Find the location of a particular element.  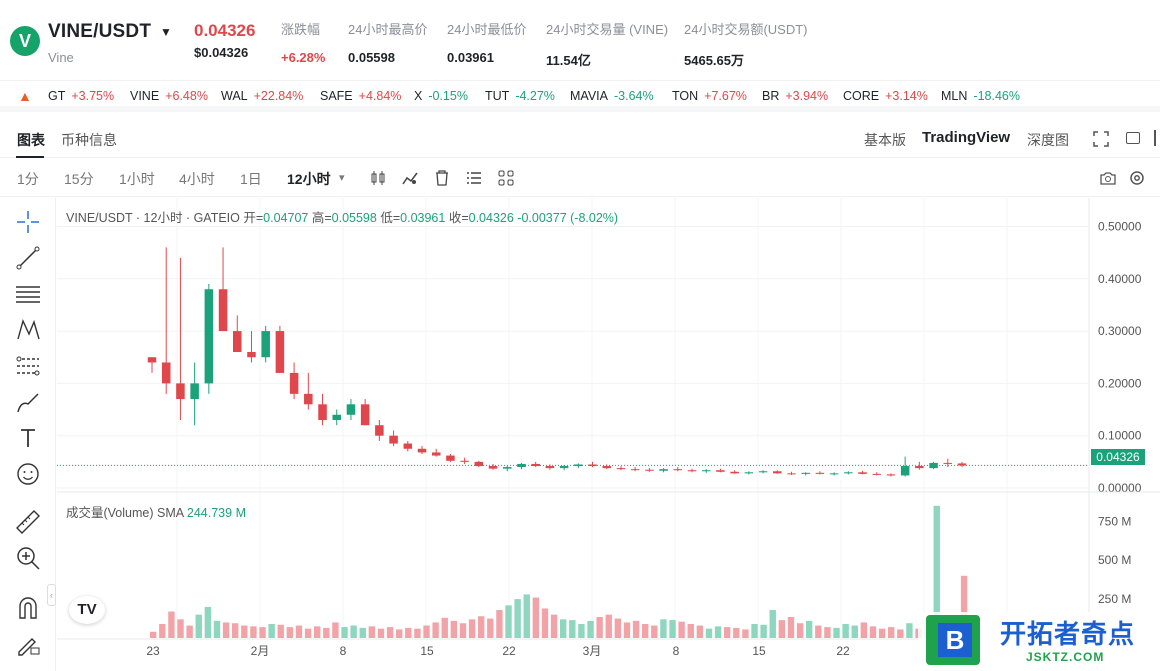

trend-line-icon is located at coordinates (28, 258).